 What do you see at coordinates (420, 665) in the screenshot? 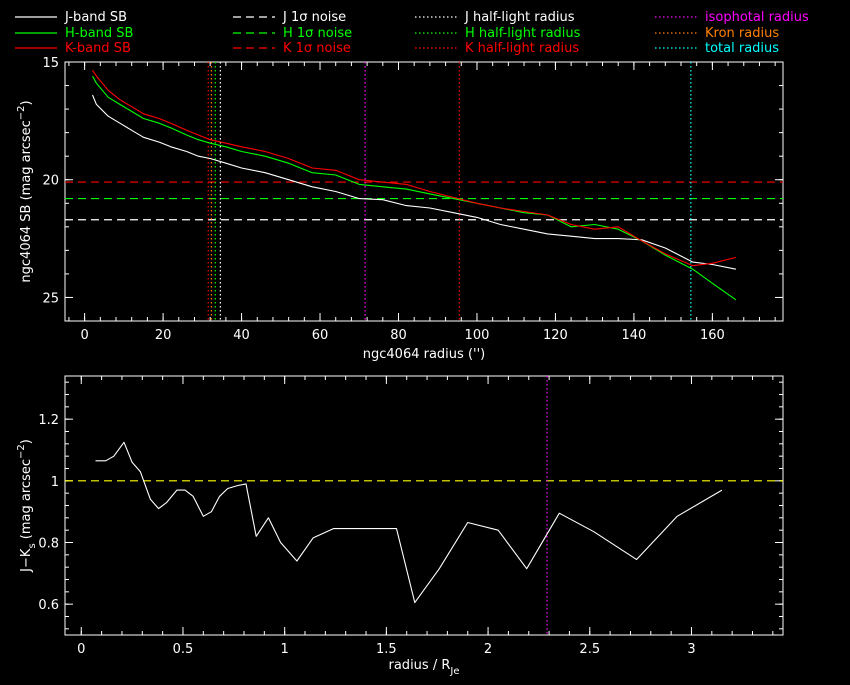
I see `x-axis-label-text: radius / R` at bounding box center [420, 665].